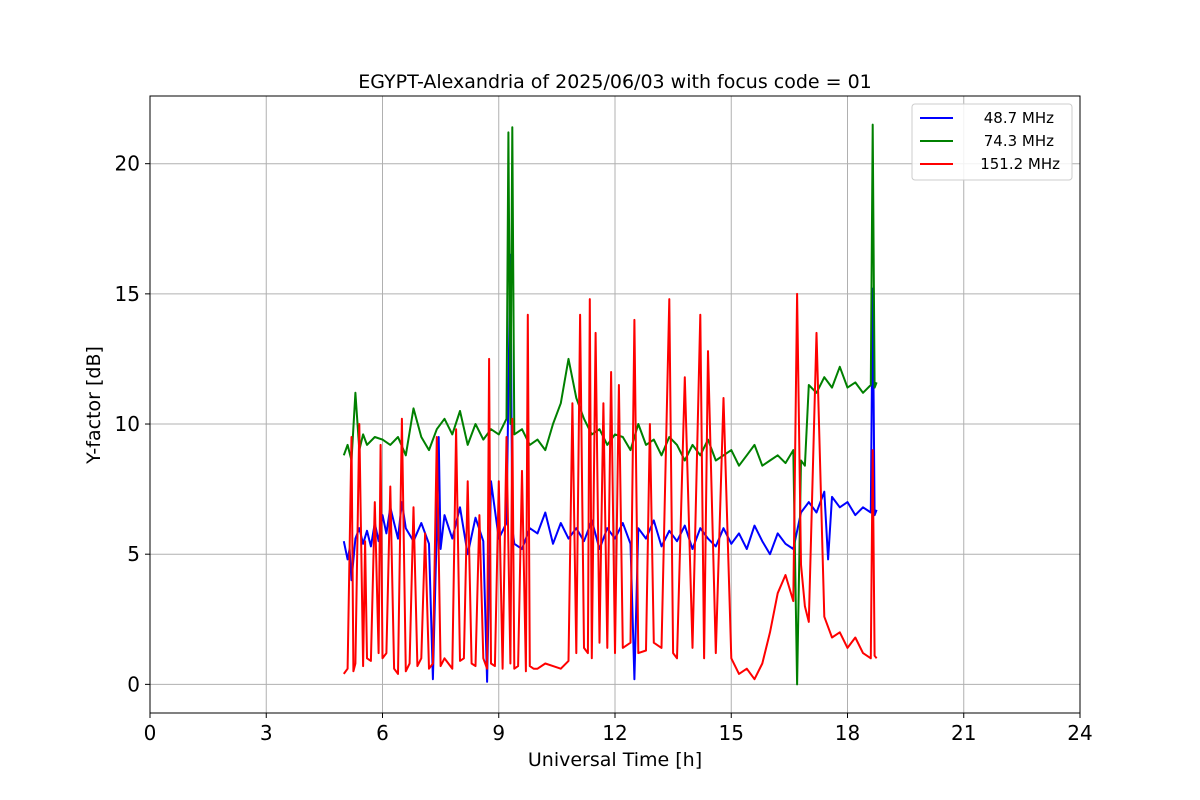 This screenshot has height=800, width=1200. What do you see at coordinates (963, 733) in the screenshot?
I see `x-tick-label: 21` at bounding box center [963, 733].